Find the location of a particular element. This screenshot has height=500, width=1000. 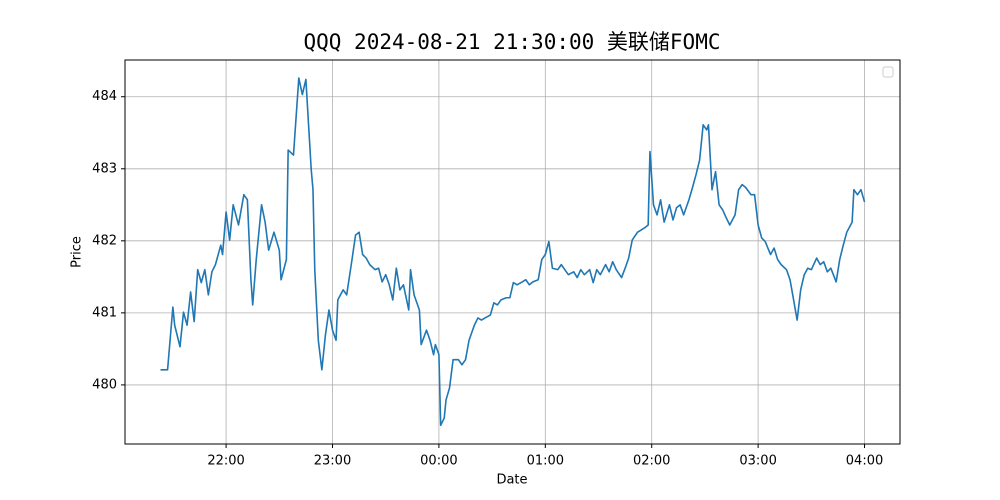

x-tick-label: 01:00 is located at coordinates (545, 461).